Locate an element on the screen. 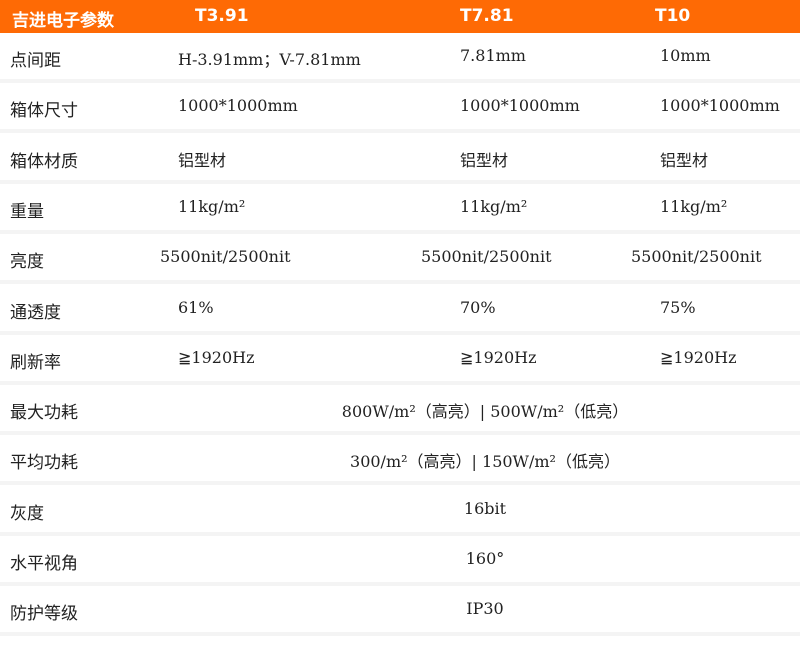 This screenshot has width=800, height=666. row-label: 箱体尺寸 is located at coordinates (44, 111).